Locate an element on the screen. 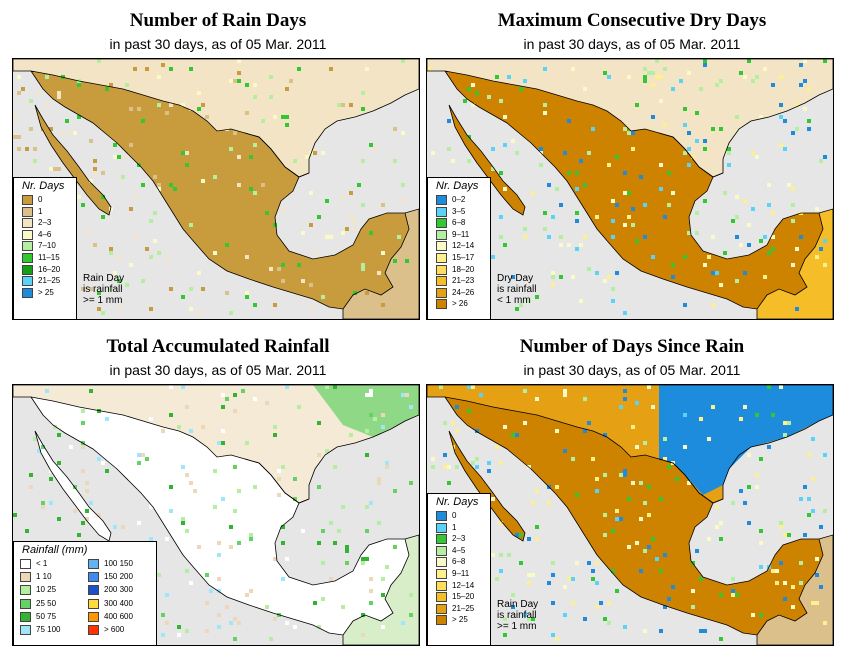 The height and width of the screenshot is (658, 846). note-line-1: Dry Day is located at coordinates (515, 278).